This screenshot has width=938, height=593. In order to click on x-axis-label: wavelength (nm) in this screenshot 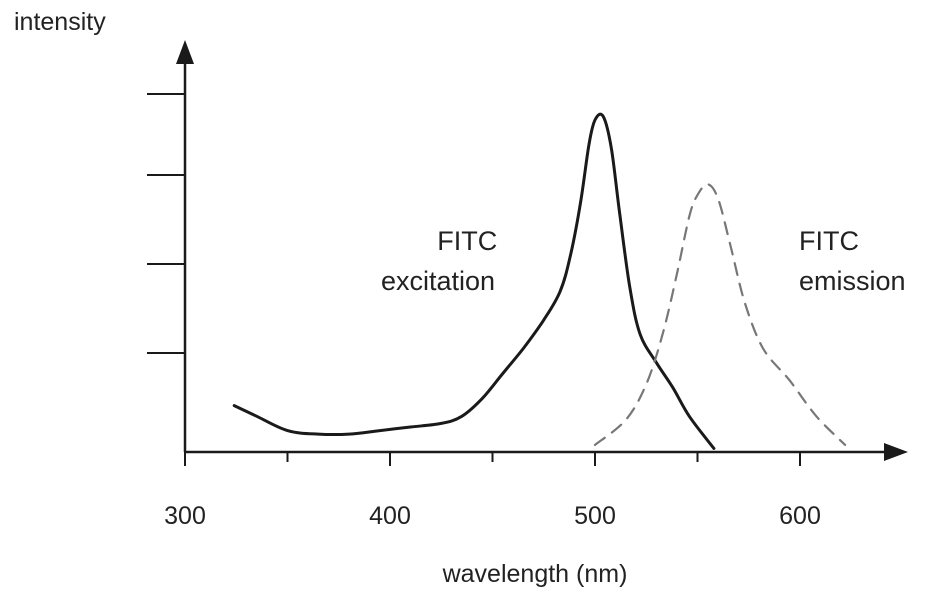, I will do `click(535, 574)`.